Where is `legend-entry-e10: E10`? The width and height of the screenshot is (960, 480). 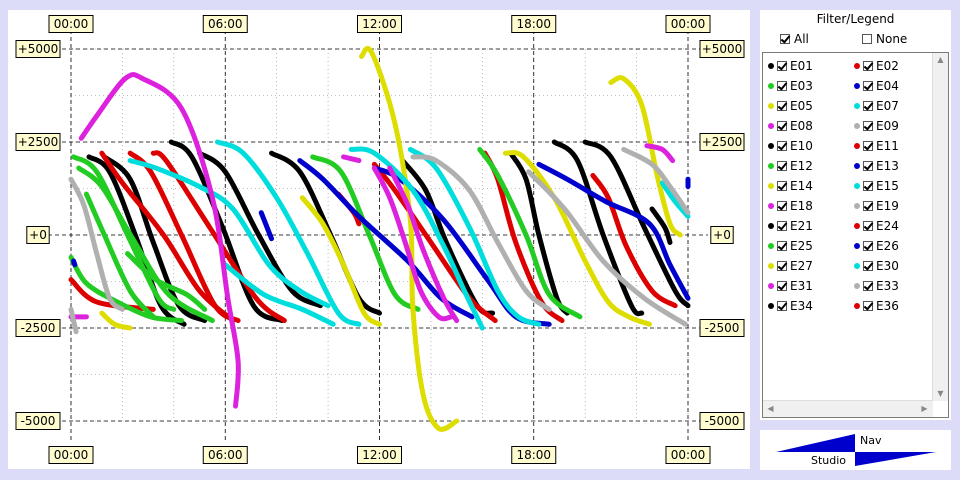 legend-entry-e10: E10 is located at coordinates (790, 146).